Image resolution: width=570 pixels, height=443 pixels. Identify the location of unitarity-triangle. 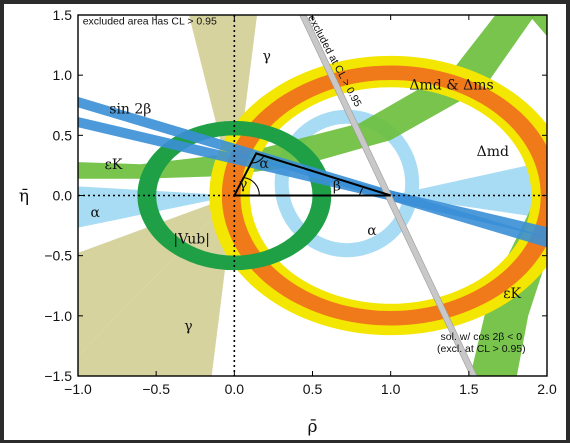
(311, 174).